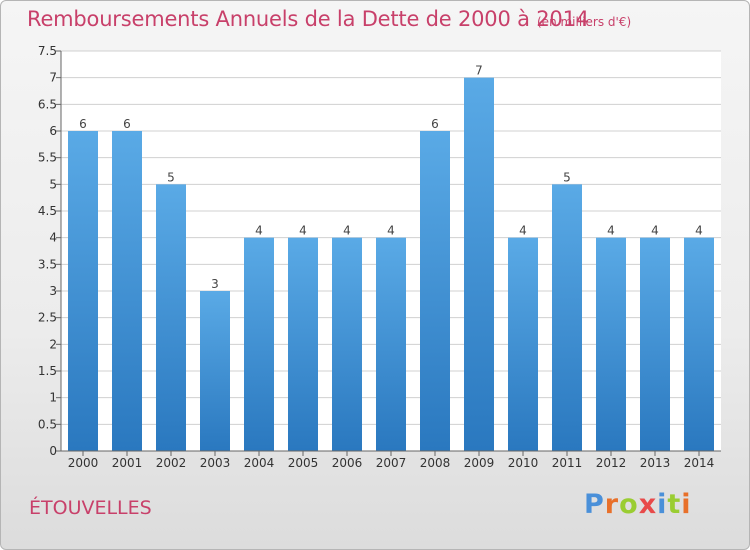 This screenshot has width=750, height=550. What do you see at coordinates (127, 463) in the screenshot?
I see `x-tick-label: 2001` at bounding box center [127, 463].